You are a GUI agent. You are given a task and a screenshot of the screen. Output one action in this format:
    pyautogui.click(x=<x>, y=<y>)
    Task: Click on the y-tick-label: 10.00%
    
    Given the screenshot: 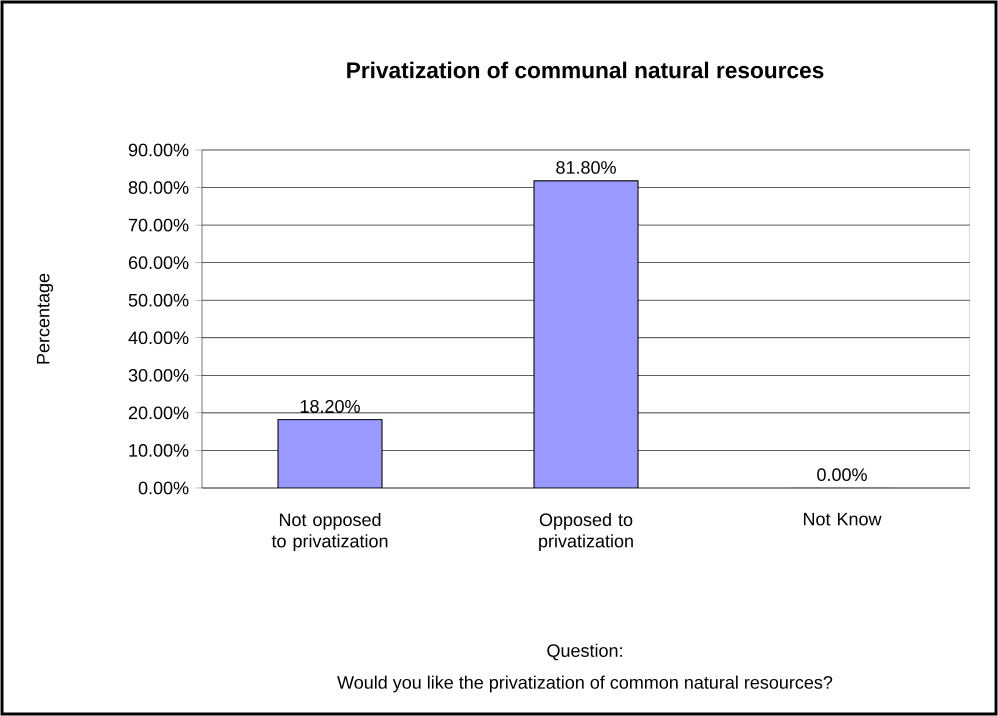 What is the action you would take?
    pyautogui.click(x=158, y=450)
    